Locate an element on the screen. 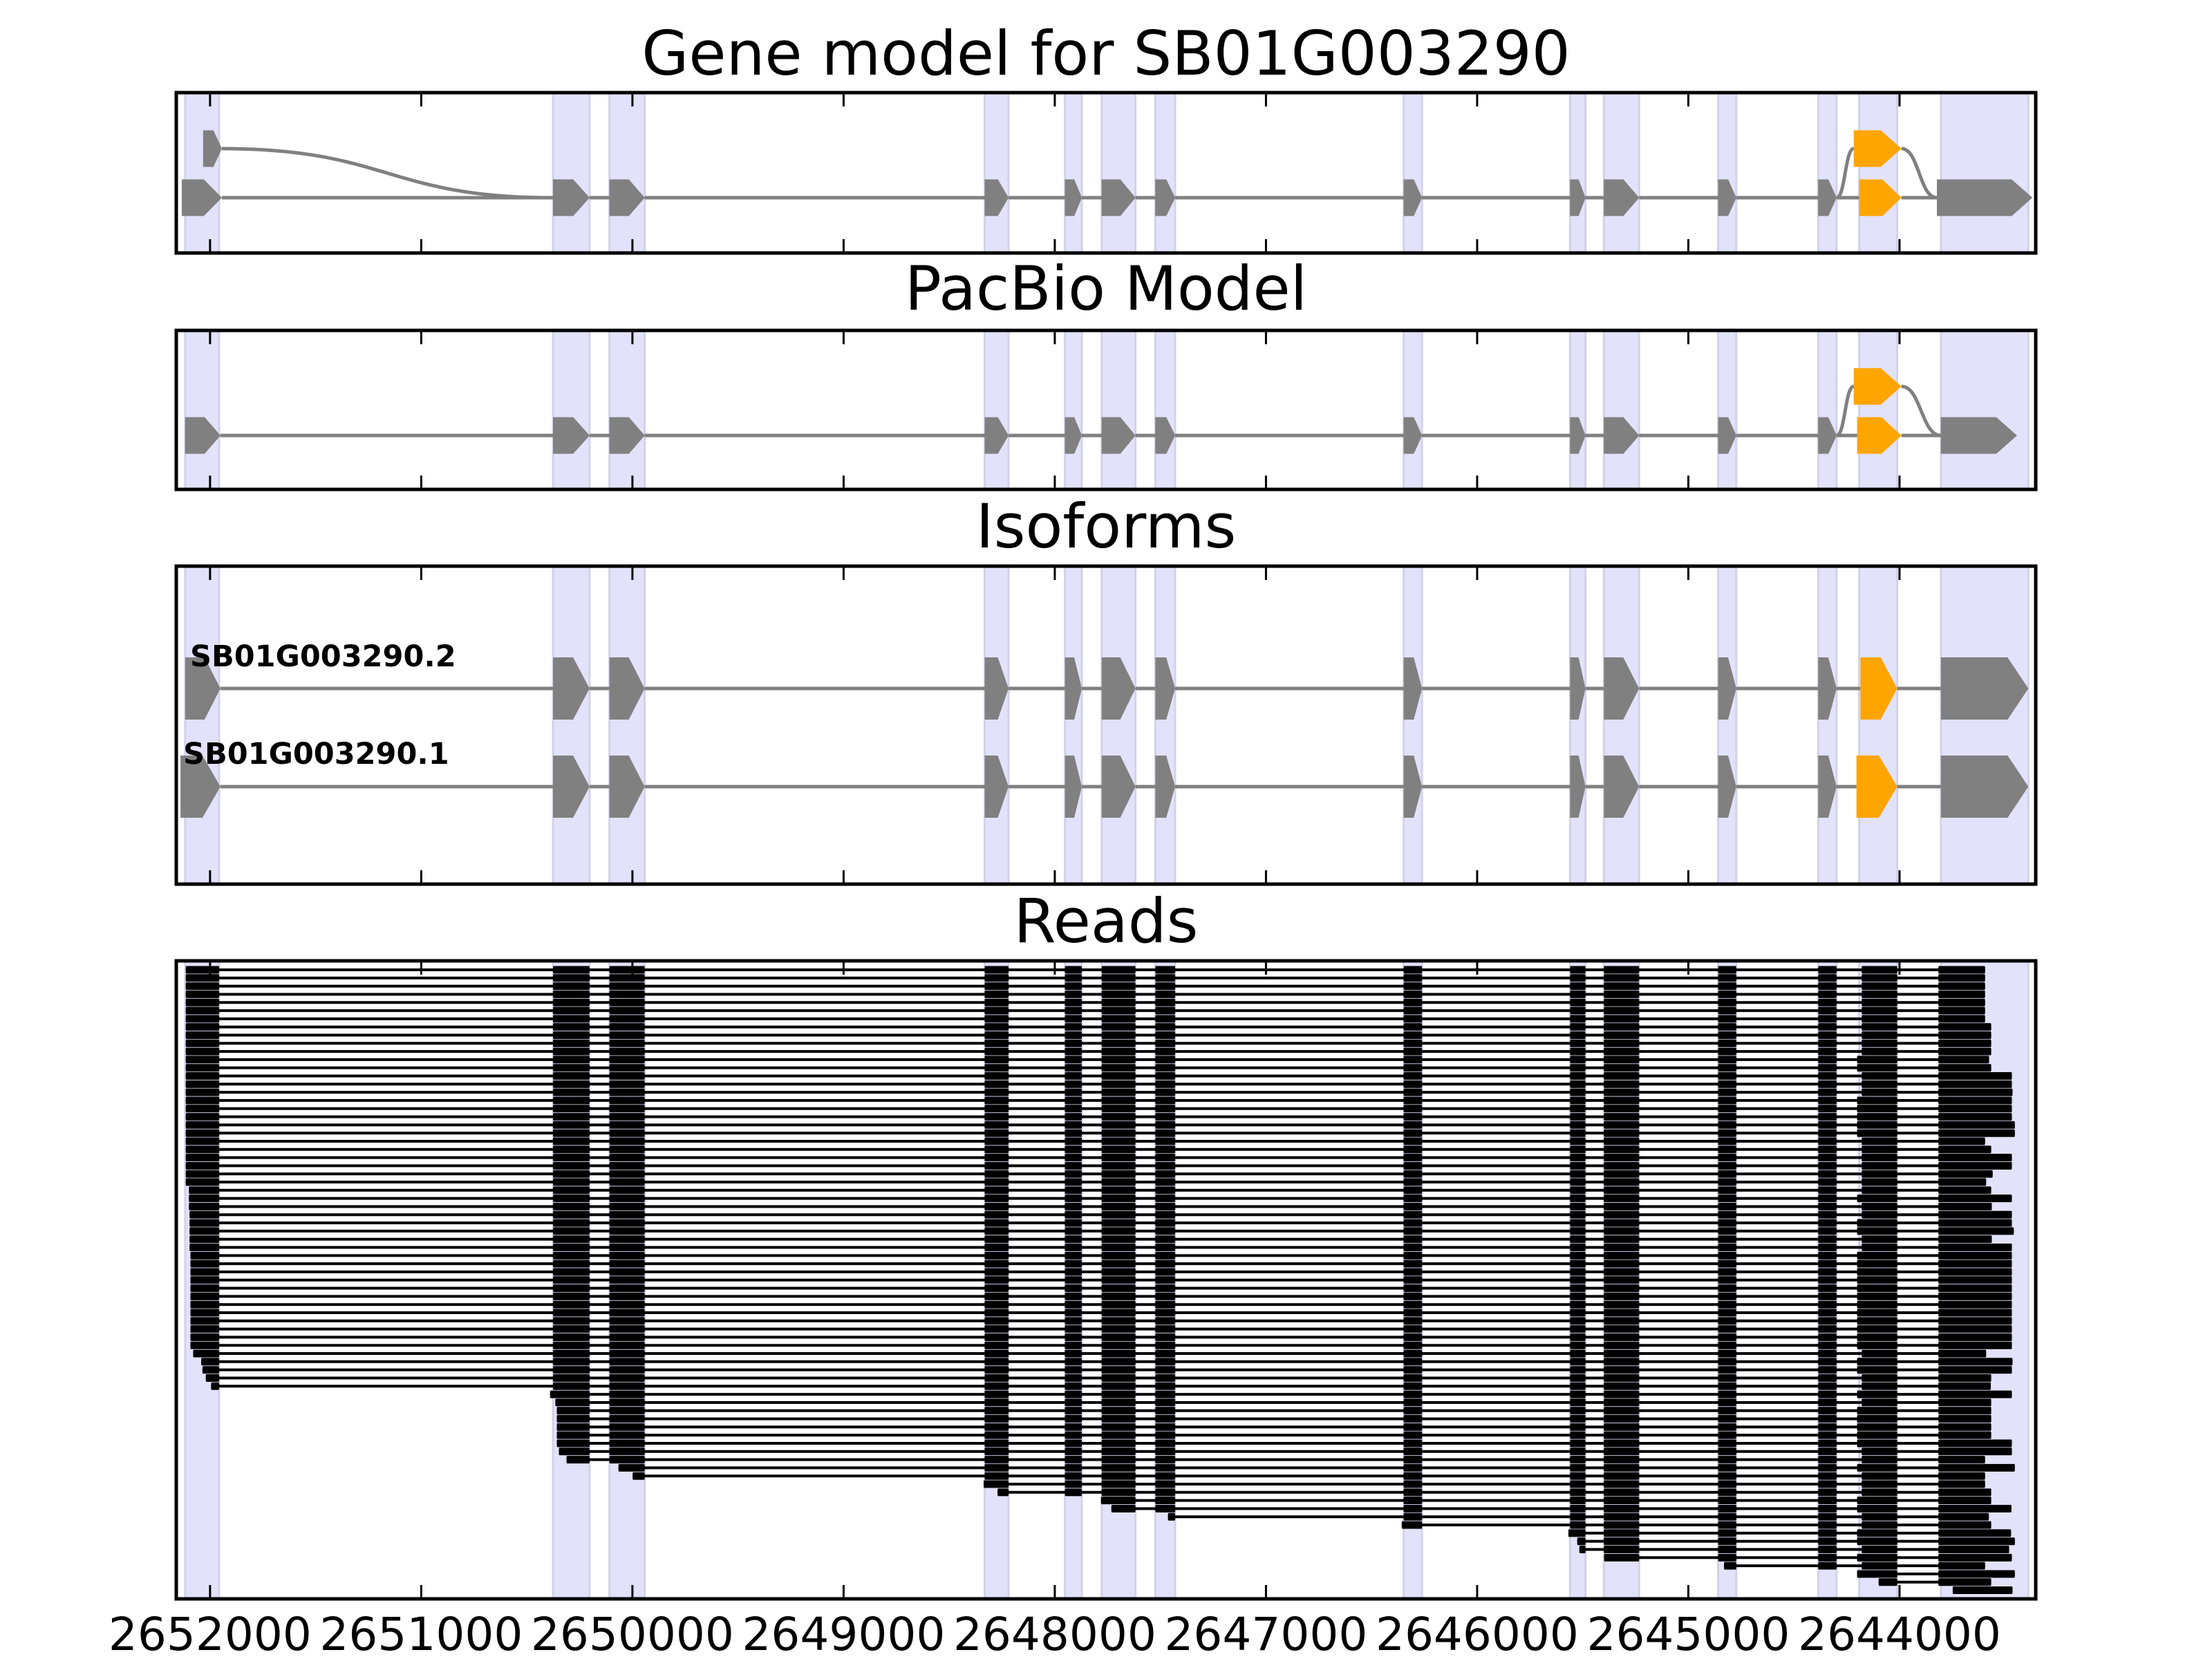 The width and height of the screenshot is (2212, 1659). x-tick-label: 2649000 is located at coordinates (843, 1633).